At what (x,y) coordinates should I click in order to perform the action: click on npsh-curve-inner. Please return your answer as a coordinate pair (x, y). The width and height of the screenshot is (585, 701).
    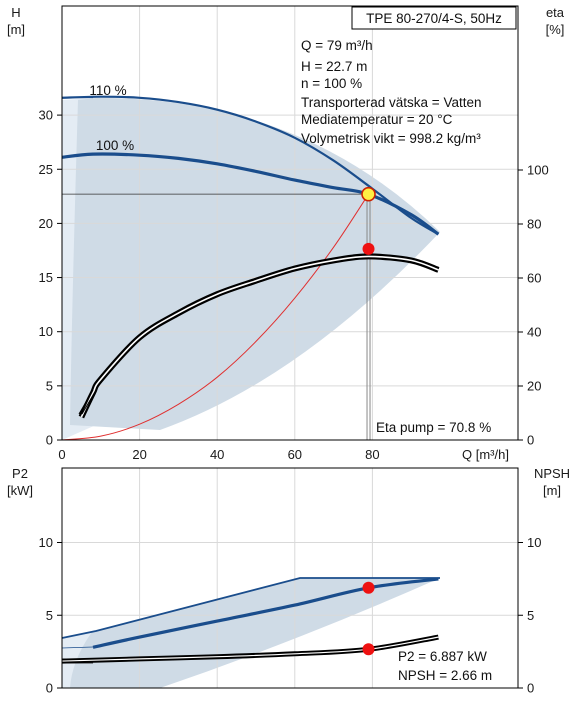
    Looking at the image, I should click on (250, 649).